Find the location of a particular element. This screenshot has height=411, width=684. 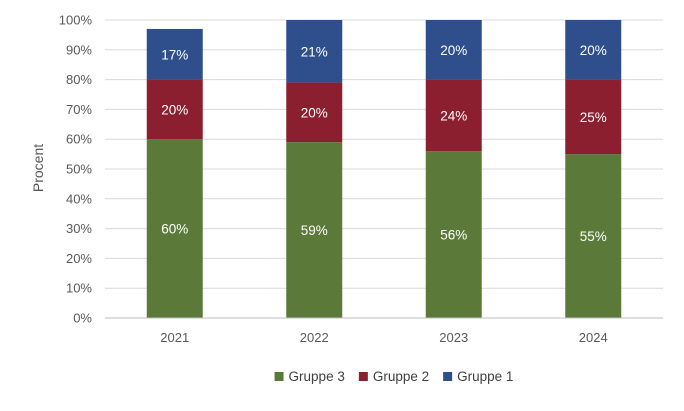

legend: Gruppe 3 Gruppe 2 Gruppe 1 is located at coordinates (393, 376).